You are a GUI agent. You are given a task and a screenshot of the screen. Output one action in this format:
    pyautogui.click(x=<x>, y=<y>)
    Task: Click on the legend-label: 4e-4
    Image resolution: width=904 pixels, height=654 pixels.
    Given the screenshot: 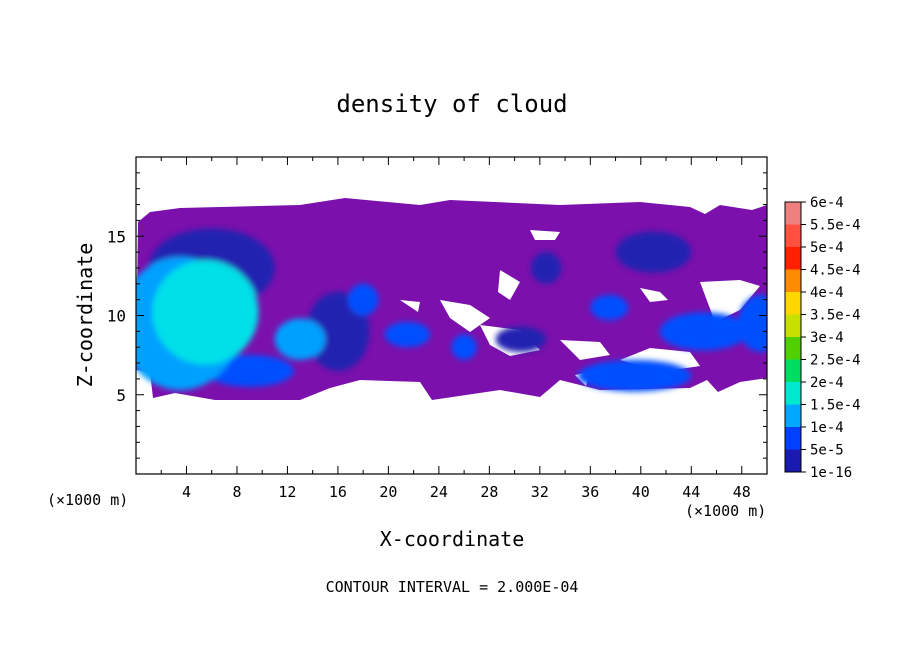 What is the action you would take?
    pyautogui.click(x=827, y=293)
    